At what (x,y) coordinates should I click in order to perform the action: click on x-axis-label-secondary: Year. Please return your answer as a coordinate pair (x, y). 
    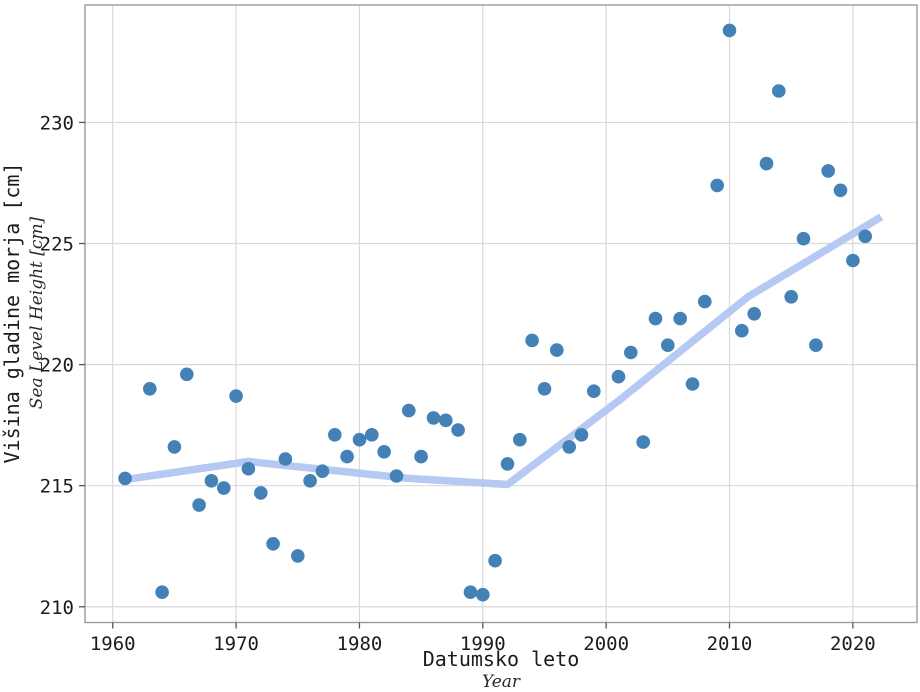
    Looking at the image, I should click on (501, 682).